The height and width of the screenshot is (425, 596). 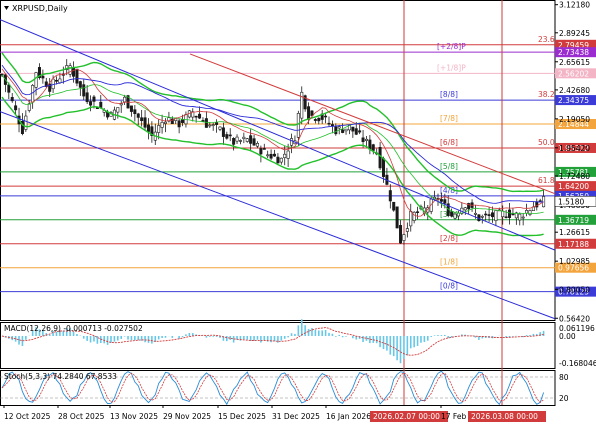 I want to click on x-tick-label: 16 Jan 2026, so click(x=348, y=416).